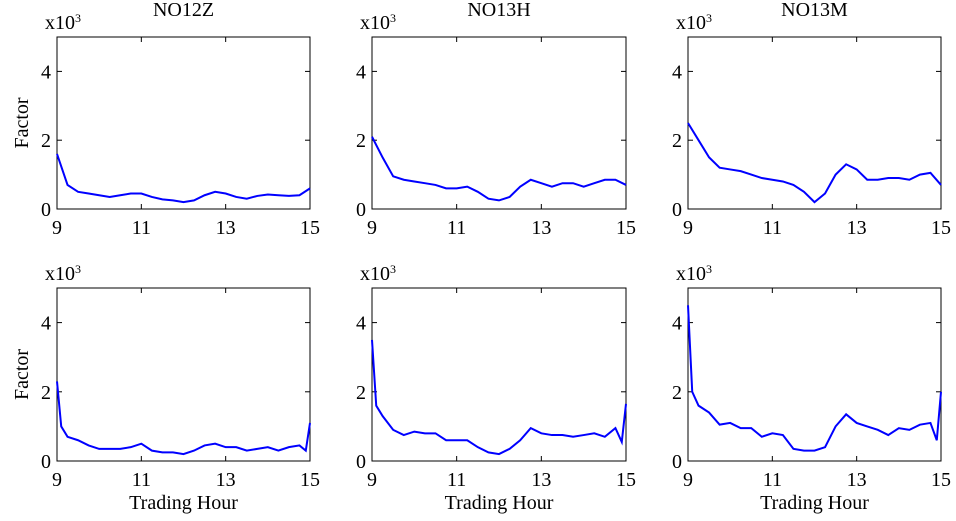  I want to click on panel-title: NO13M, so click(814, 10).